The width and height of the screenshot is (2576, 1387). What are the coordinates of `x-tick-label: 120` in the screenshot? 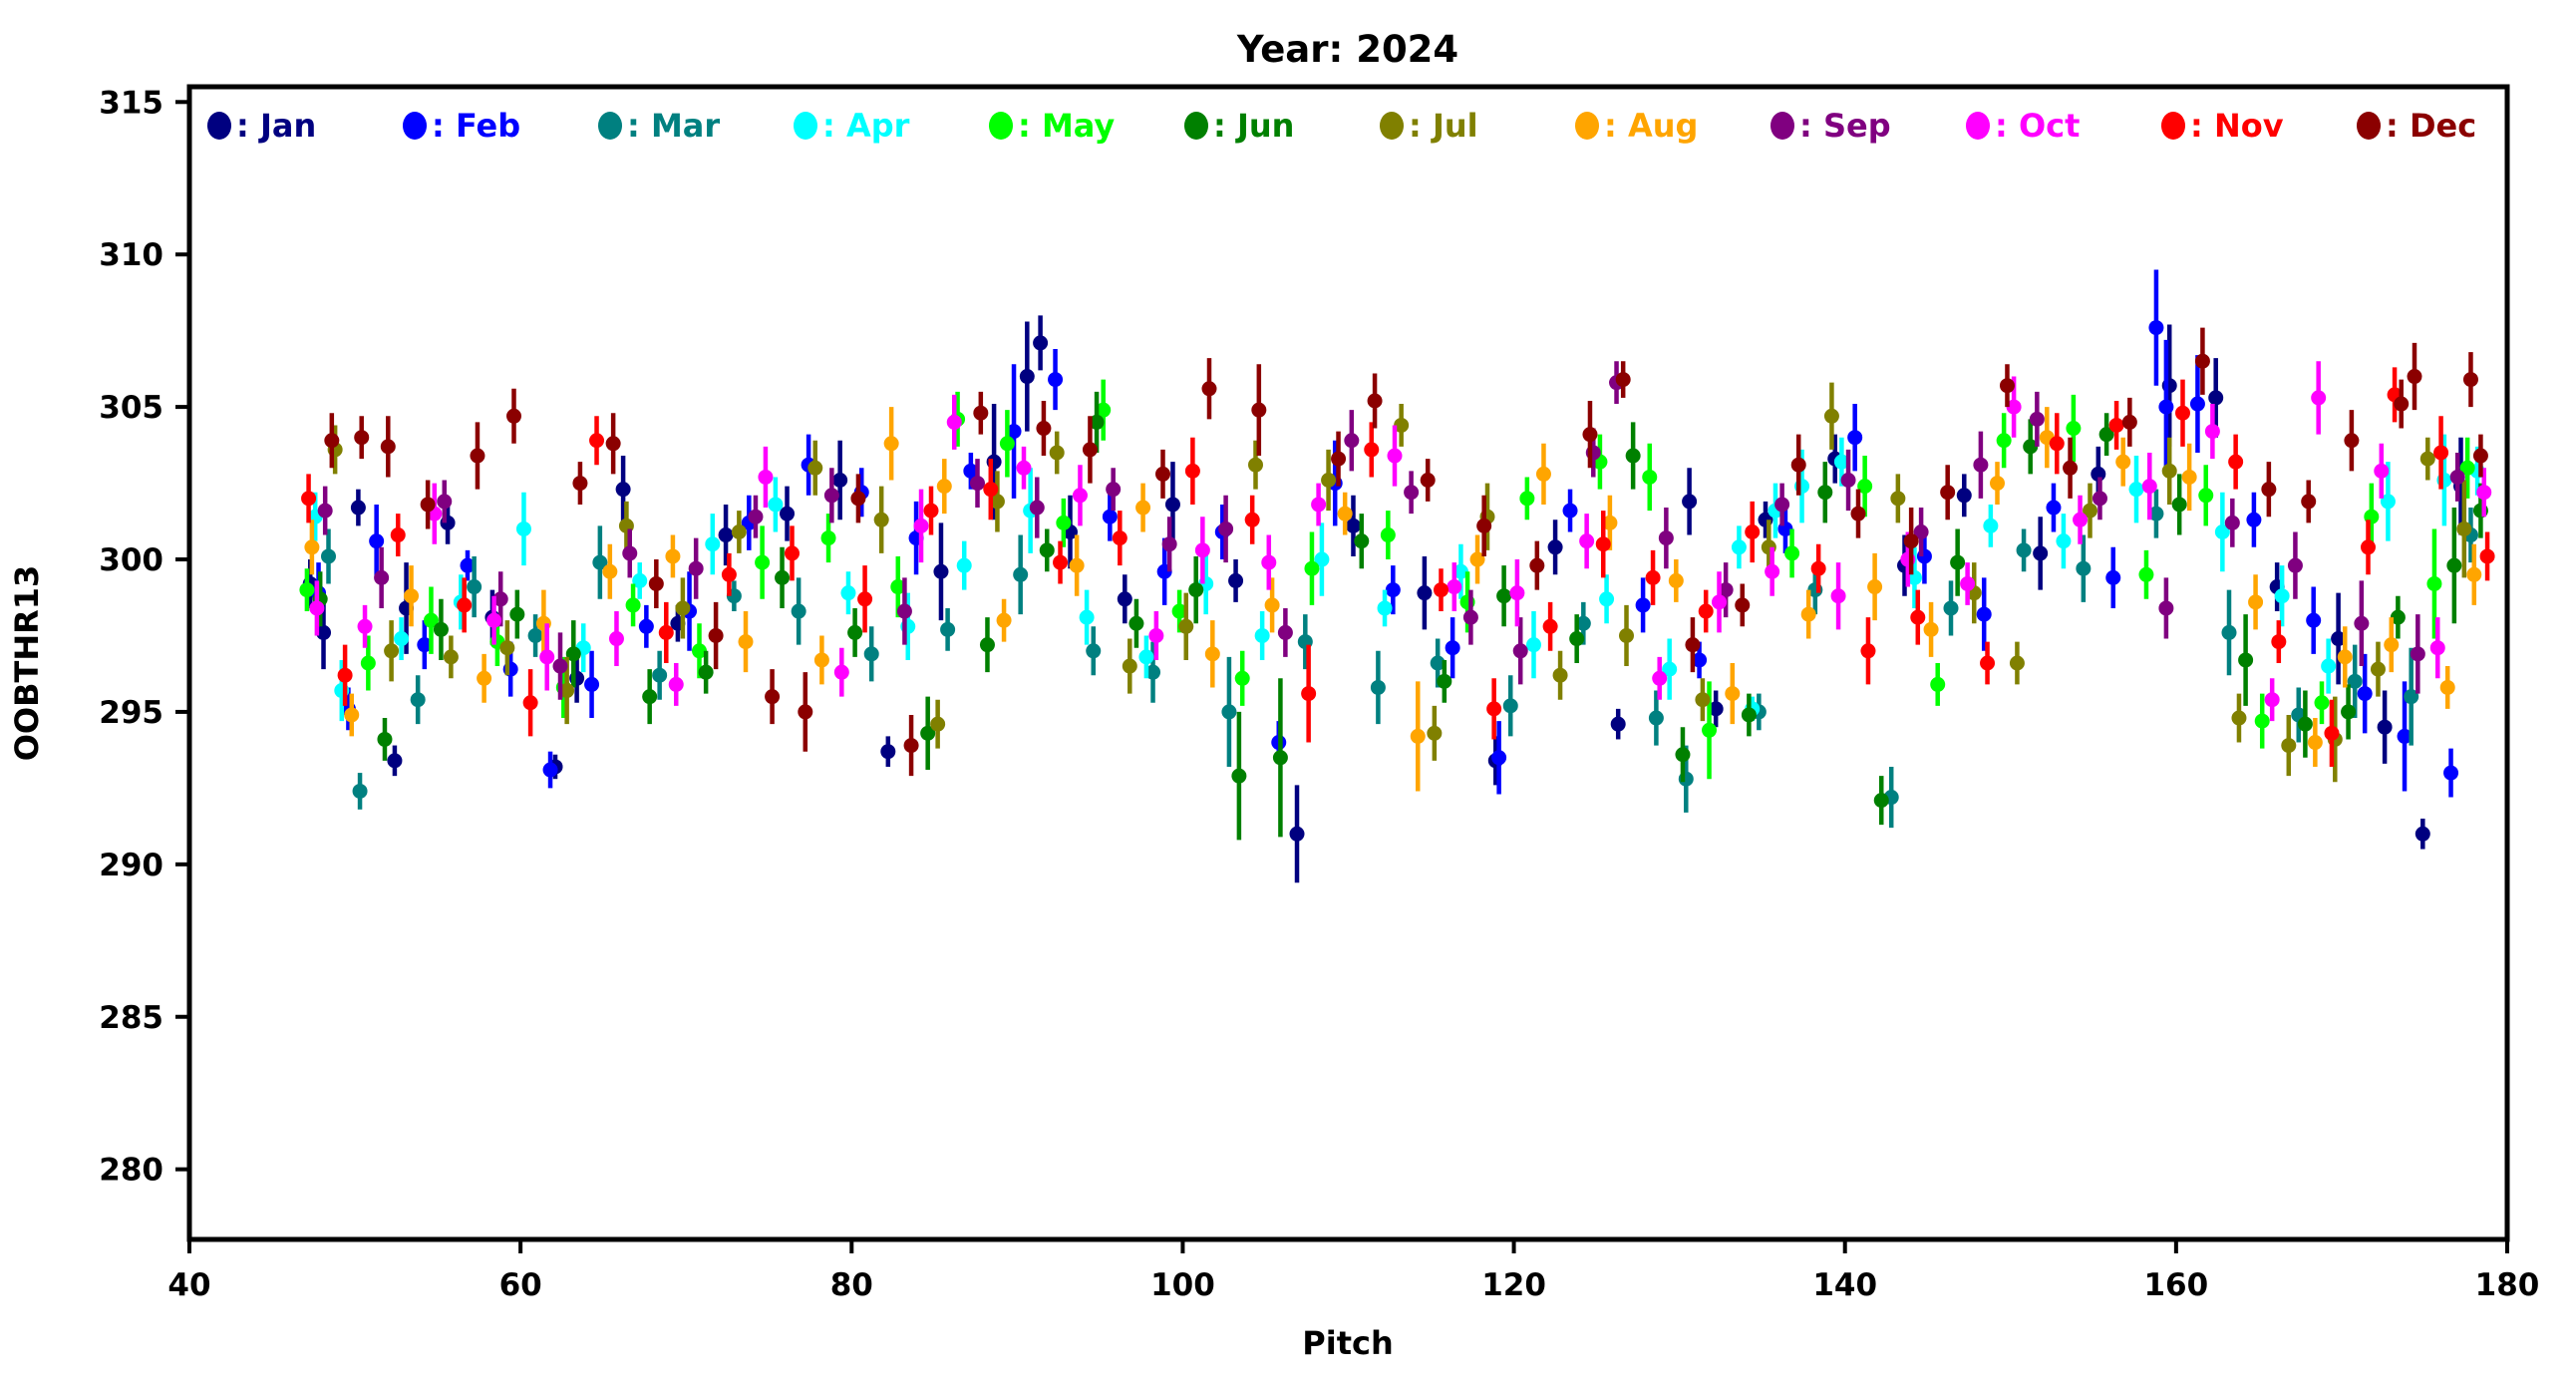 It's located at (1513, 1285).